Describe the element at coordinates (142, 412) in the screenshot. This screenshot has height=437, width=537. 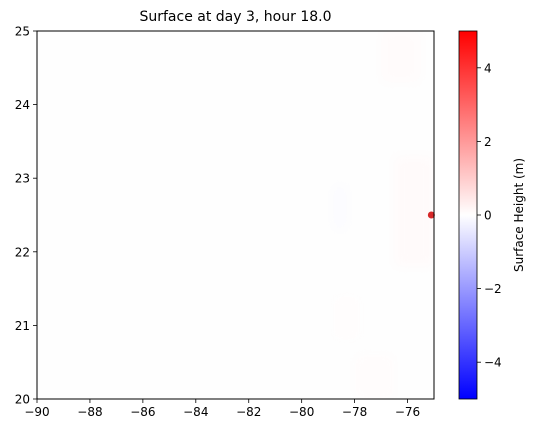
I see `x-tick-label: −86` at that location.